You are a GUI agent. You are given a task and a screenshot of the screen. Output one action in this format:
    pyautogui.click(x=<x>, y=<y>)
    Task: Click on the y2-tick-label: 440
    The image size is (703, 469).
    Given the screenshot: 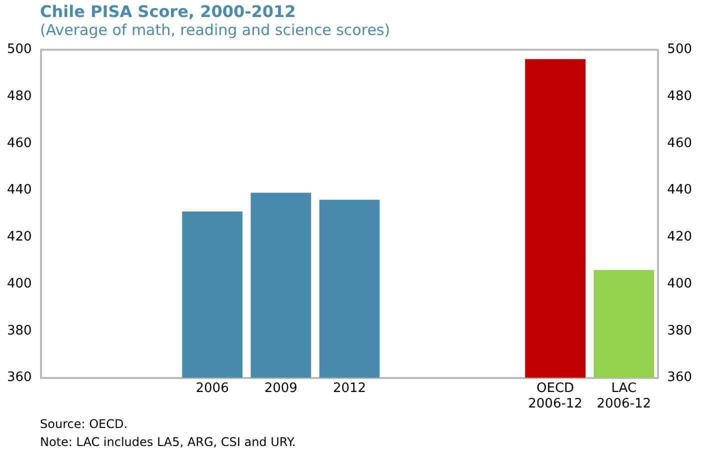 What is the action you would take?
    pyautogui.click(x=679, y=190)
    